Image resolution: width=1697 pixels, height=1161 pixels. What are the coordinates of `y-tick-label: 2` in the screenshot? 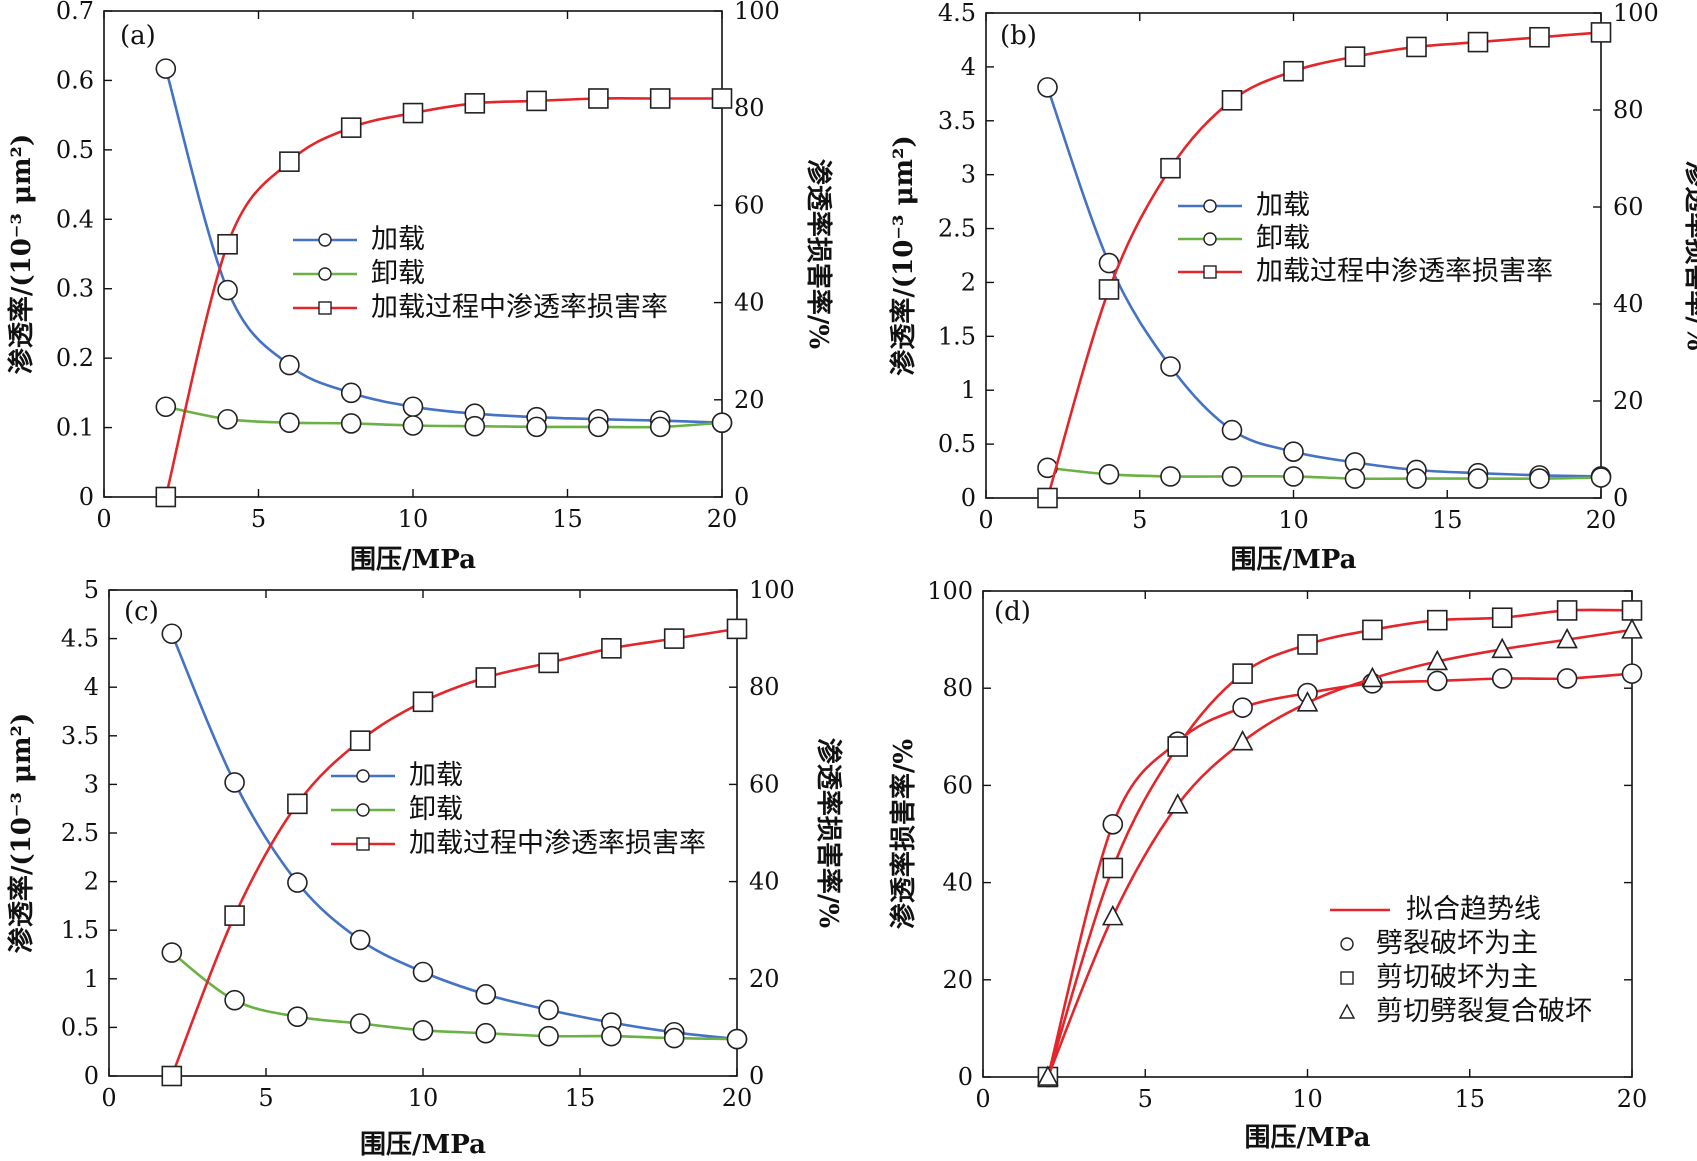 It's located at (968, 282).